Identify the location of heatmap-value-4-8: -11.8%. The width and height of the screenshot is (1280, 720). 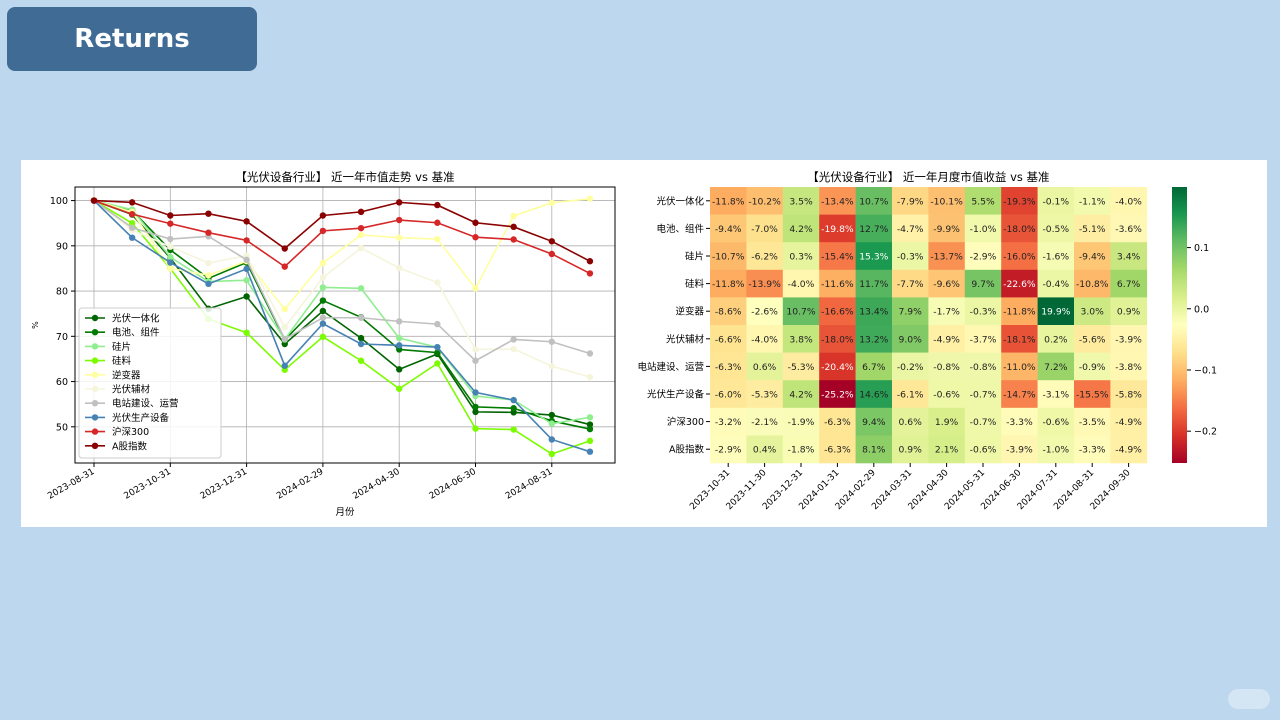
(1019, 312).